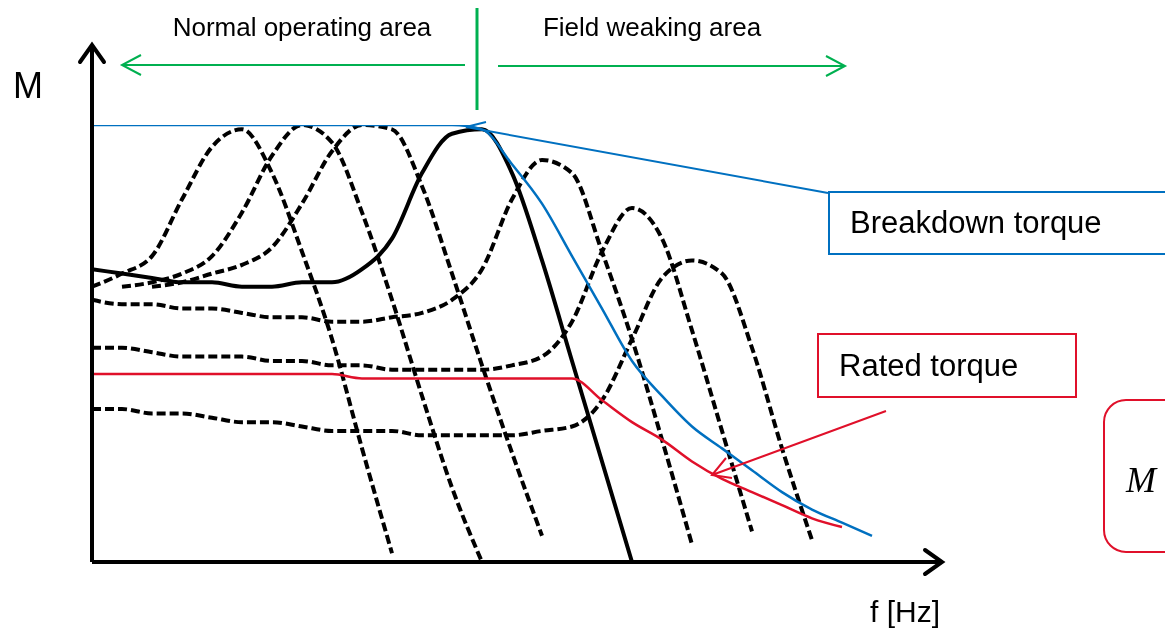  Describe the element at coordinates (996, 223) in the screenshot. I see `text: Breakdown torque` at that location.